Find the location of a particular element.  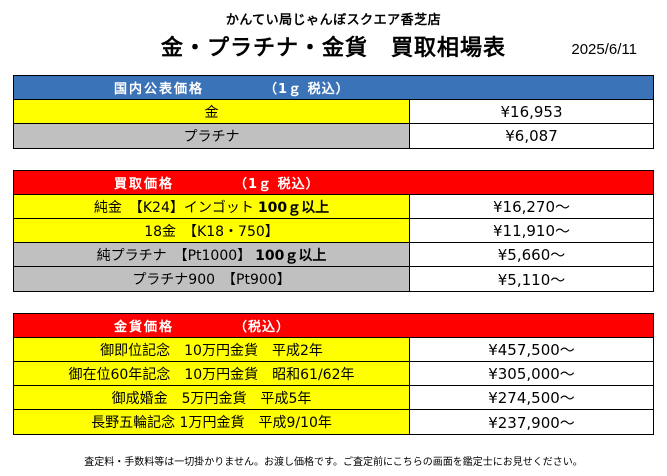

item-price: ¥457,500～ is located at coordinates (531, 350).